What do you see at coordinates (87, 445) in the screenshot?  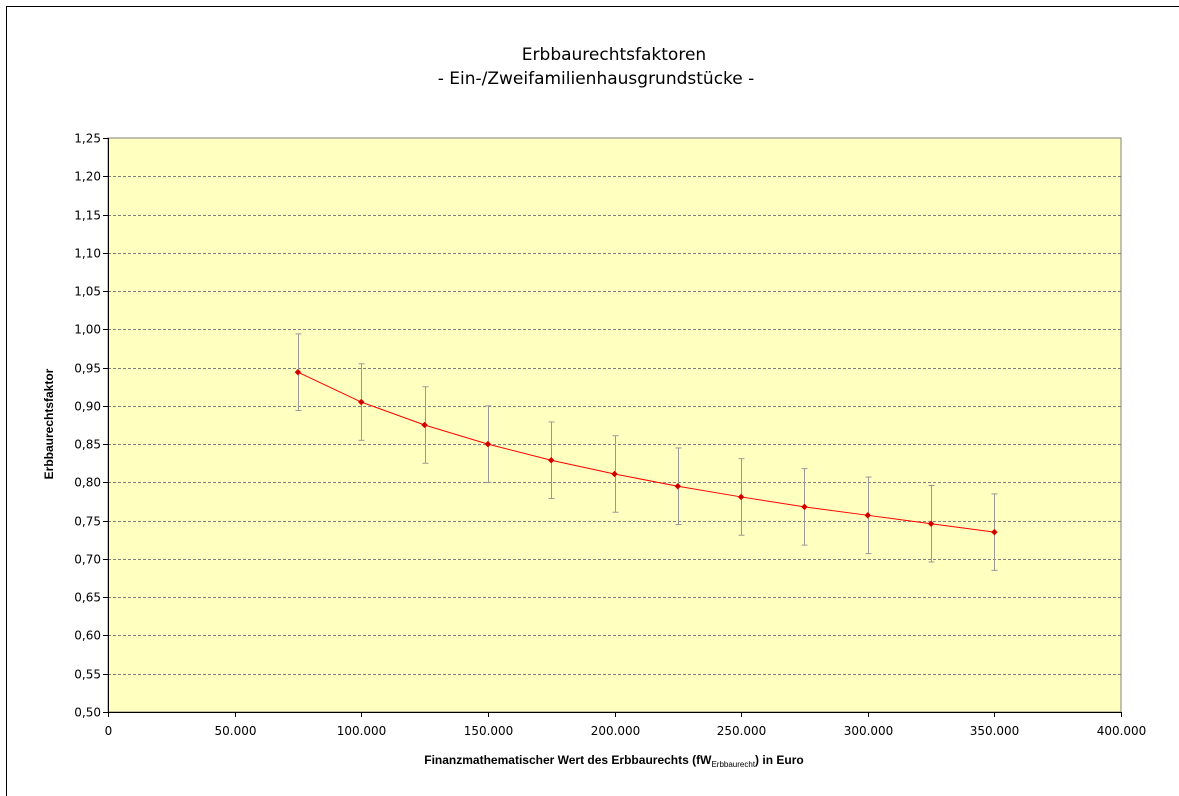 I see `y-tick-label: 0,85` at bounding box center [87, 445].